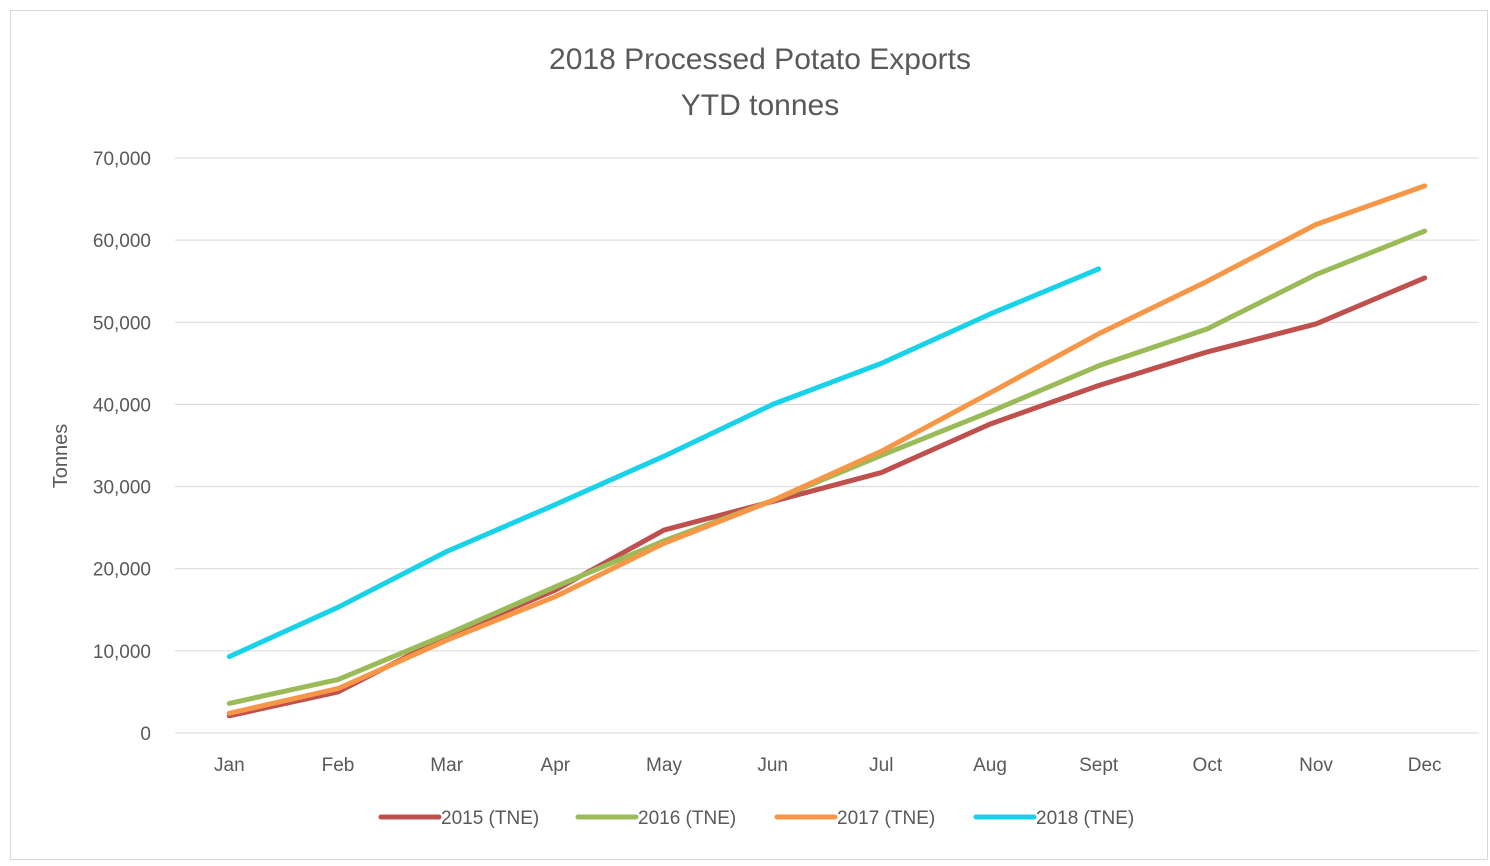 The height and width of the screenshot is (866, 1490). What do you see at coordinates (1099, 765) in the screenshot?
I see `x-tick-label: Sept` at bounding box center [1099, 765].